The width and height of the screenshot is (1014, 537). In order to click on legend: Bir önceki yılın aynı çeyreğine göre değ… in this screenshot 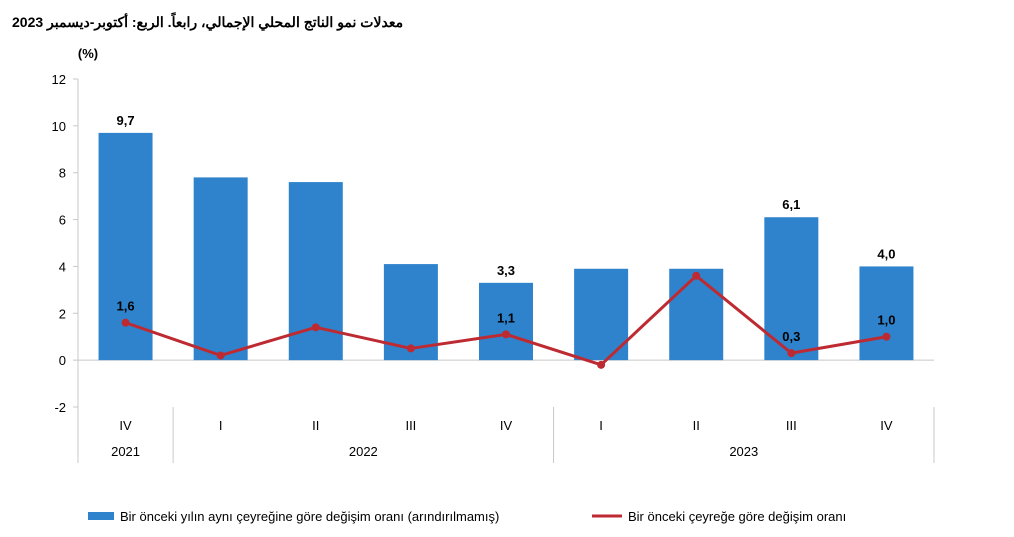, I will do `click(467, 516)`.